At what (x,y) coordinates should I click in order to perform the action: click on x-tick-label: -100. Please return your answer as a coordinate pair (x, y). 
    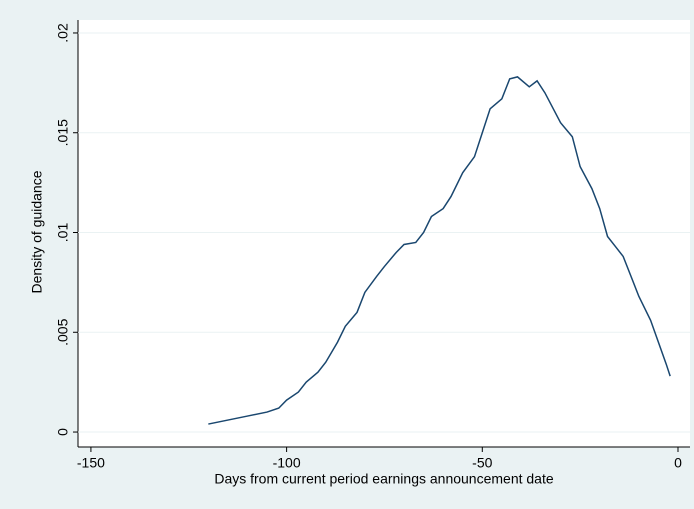
    Looking at the image, I should click on (287, 463).